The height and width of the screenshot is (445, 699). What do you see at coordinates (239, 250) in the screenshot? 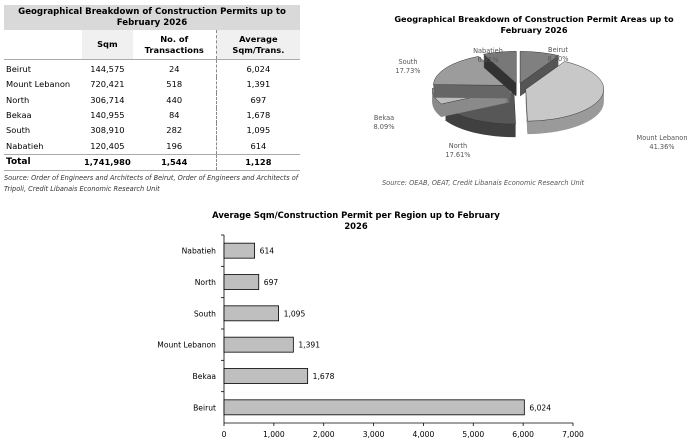
I see `bar-nabatieh` at bounding box center [239, 250].